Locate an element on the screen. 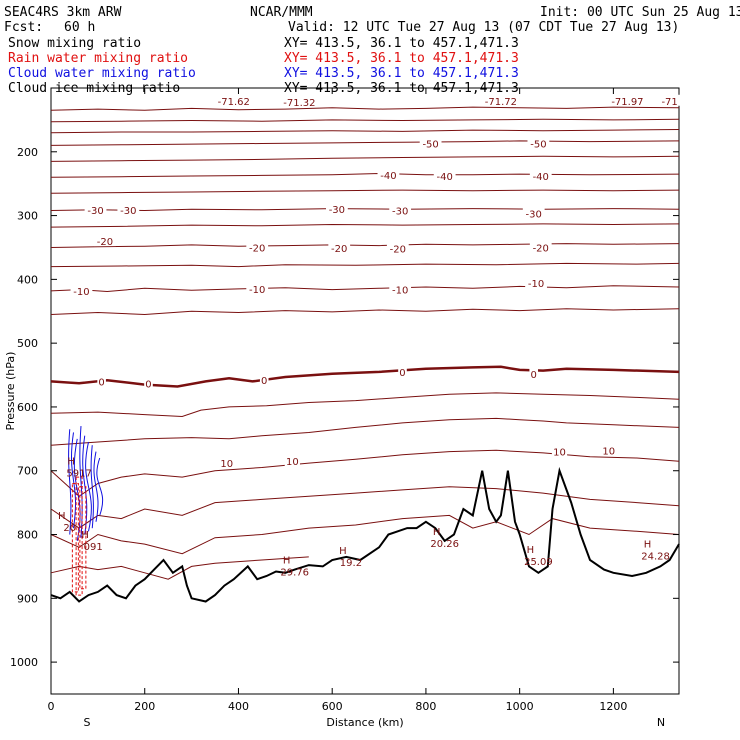 The image size is (740, 740). x-axis-title: Distance (km) is located at coordinates (364, 722).